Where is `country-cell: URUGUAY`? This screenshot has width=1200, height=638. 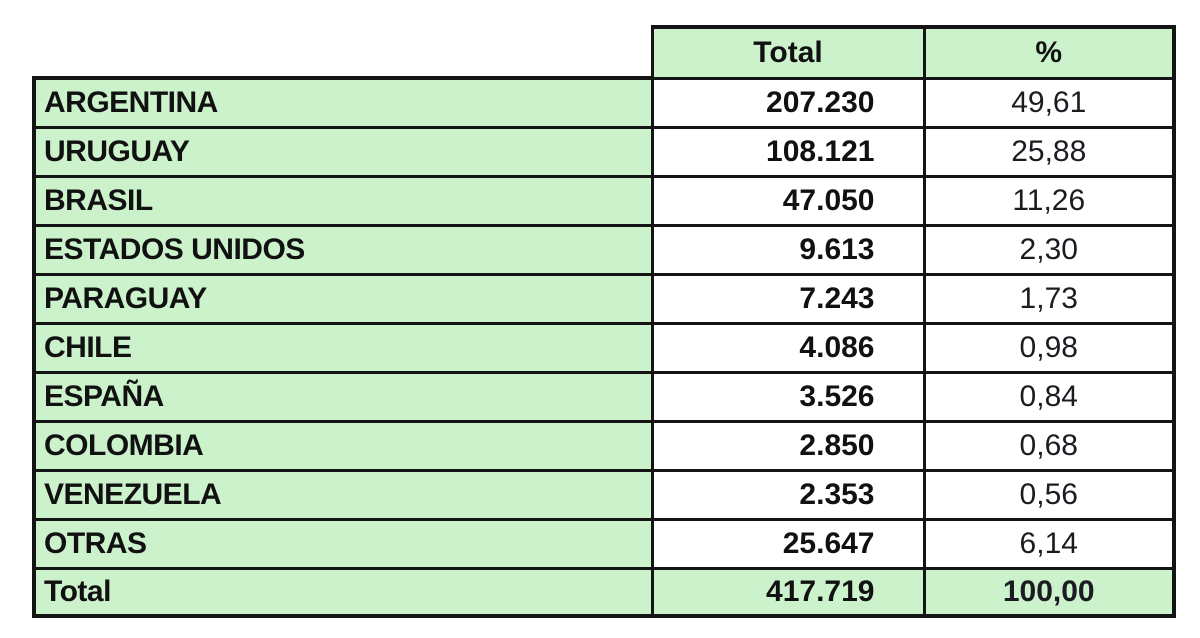
country-cell: URUGUAY is located at coordinates (343, 151).